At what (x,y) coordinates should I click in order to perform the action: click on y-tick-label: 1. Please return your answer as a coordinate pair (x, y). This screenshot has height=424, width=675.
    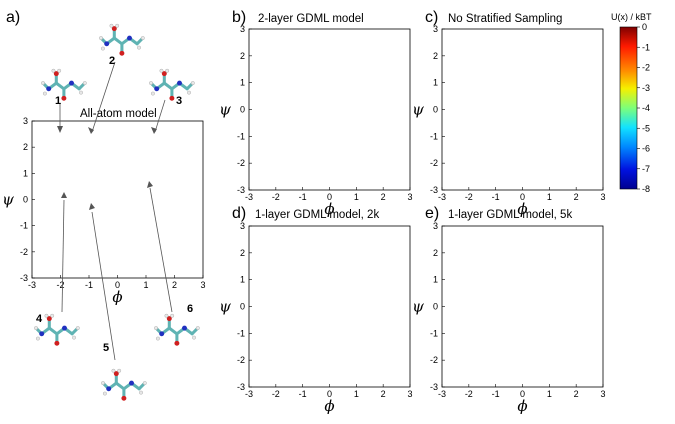
    Looking at the image, I should click on (435, 280).